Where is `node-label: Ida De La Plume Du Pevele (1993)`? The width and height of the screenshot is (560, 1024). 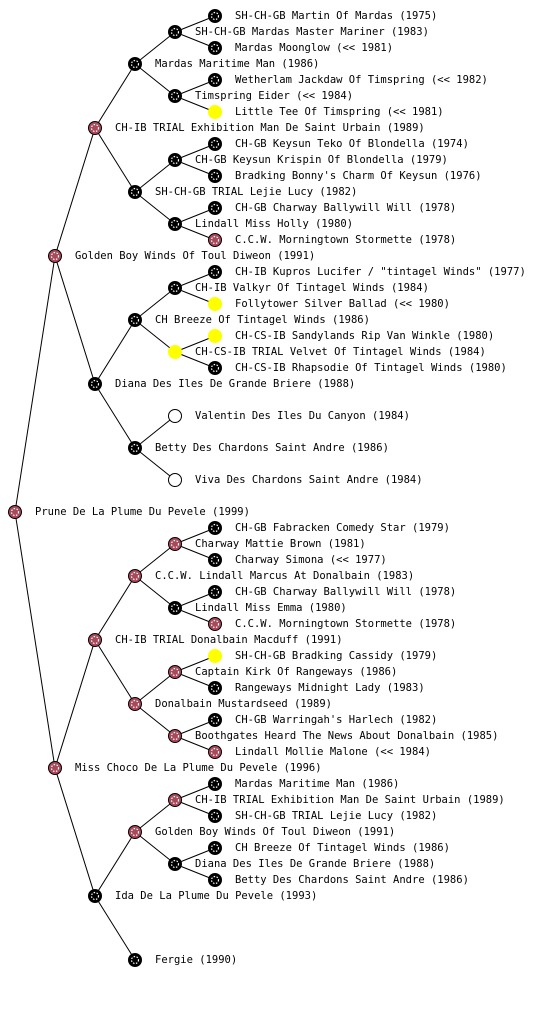
node-label: Ida De La Plume Du Pevele (1993) is located at coordinates (216, 896).